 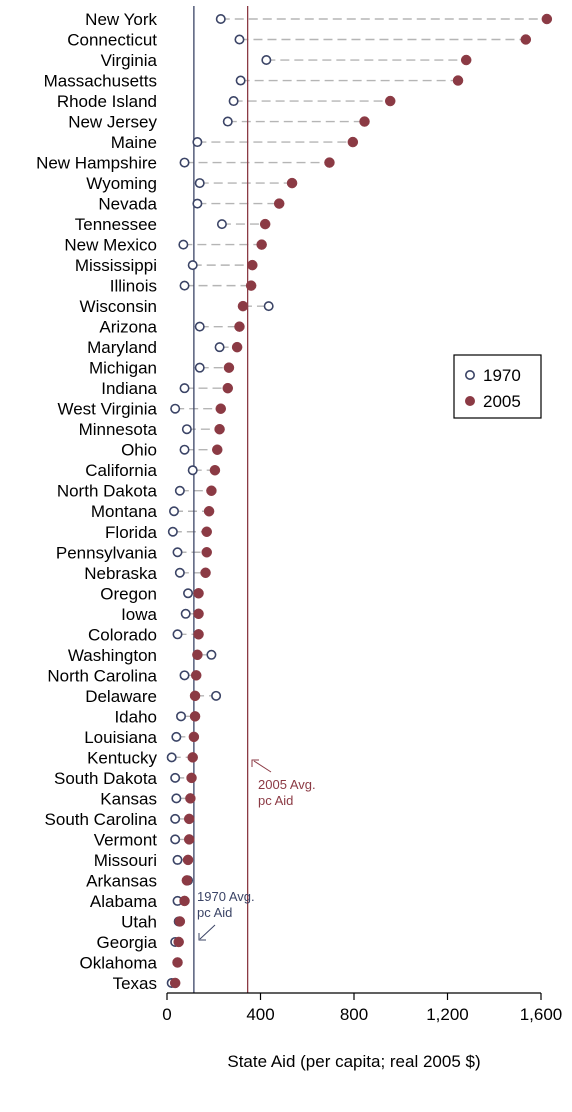 I want to click on state-label: Alabama, so click(x=124, y=901).